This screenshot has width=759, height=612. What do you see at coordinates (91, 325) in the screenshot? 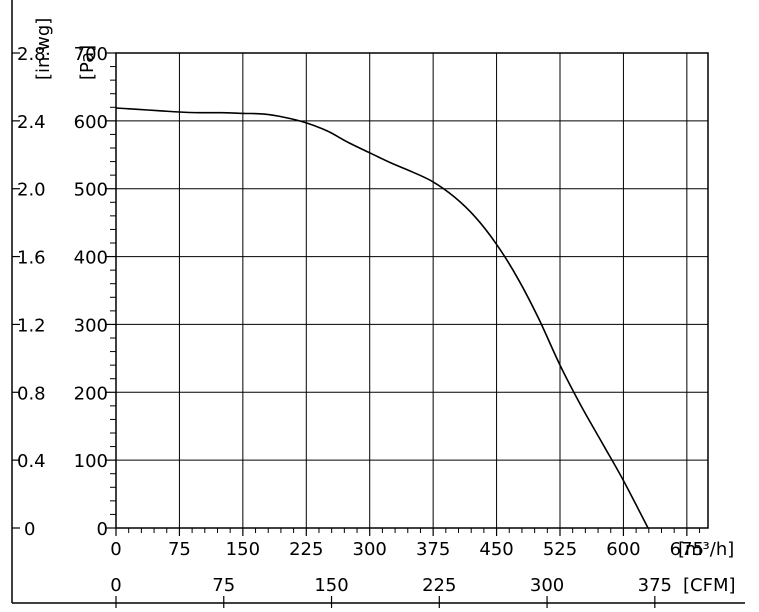
I see `y-tick-label: 300` at bounding box center [91, 325].